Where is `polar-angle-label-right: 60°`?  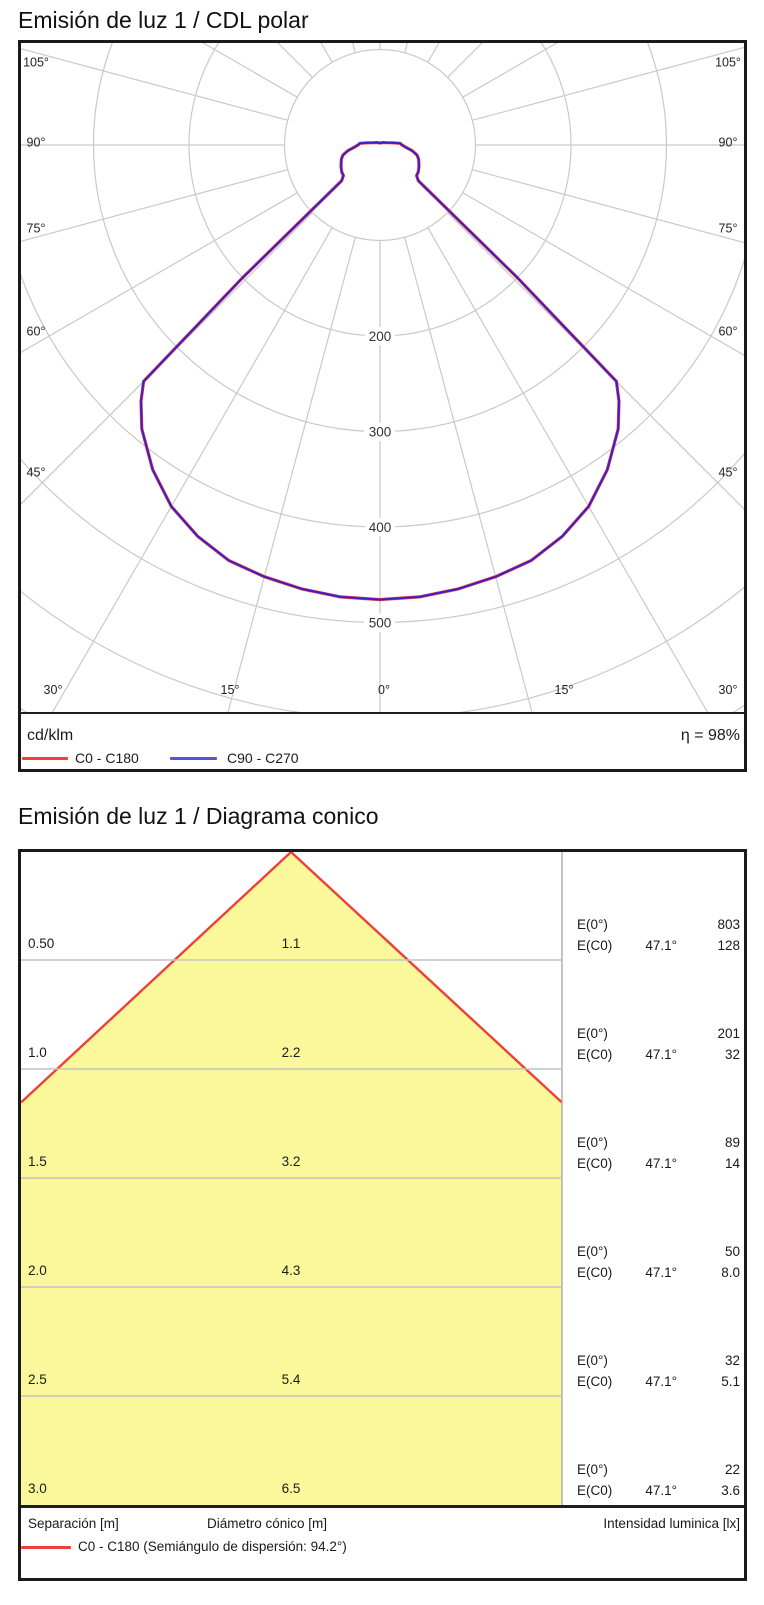 polar-angle-label-right: 60° is located at coordinates (728, 332).